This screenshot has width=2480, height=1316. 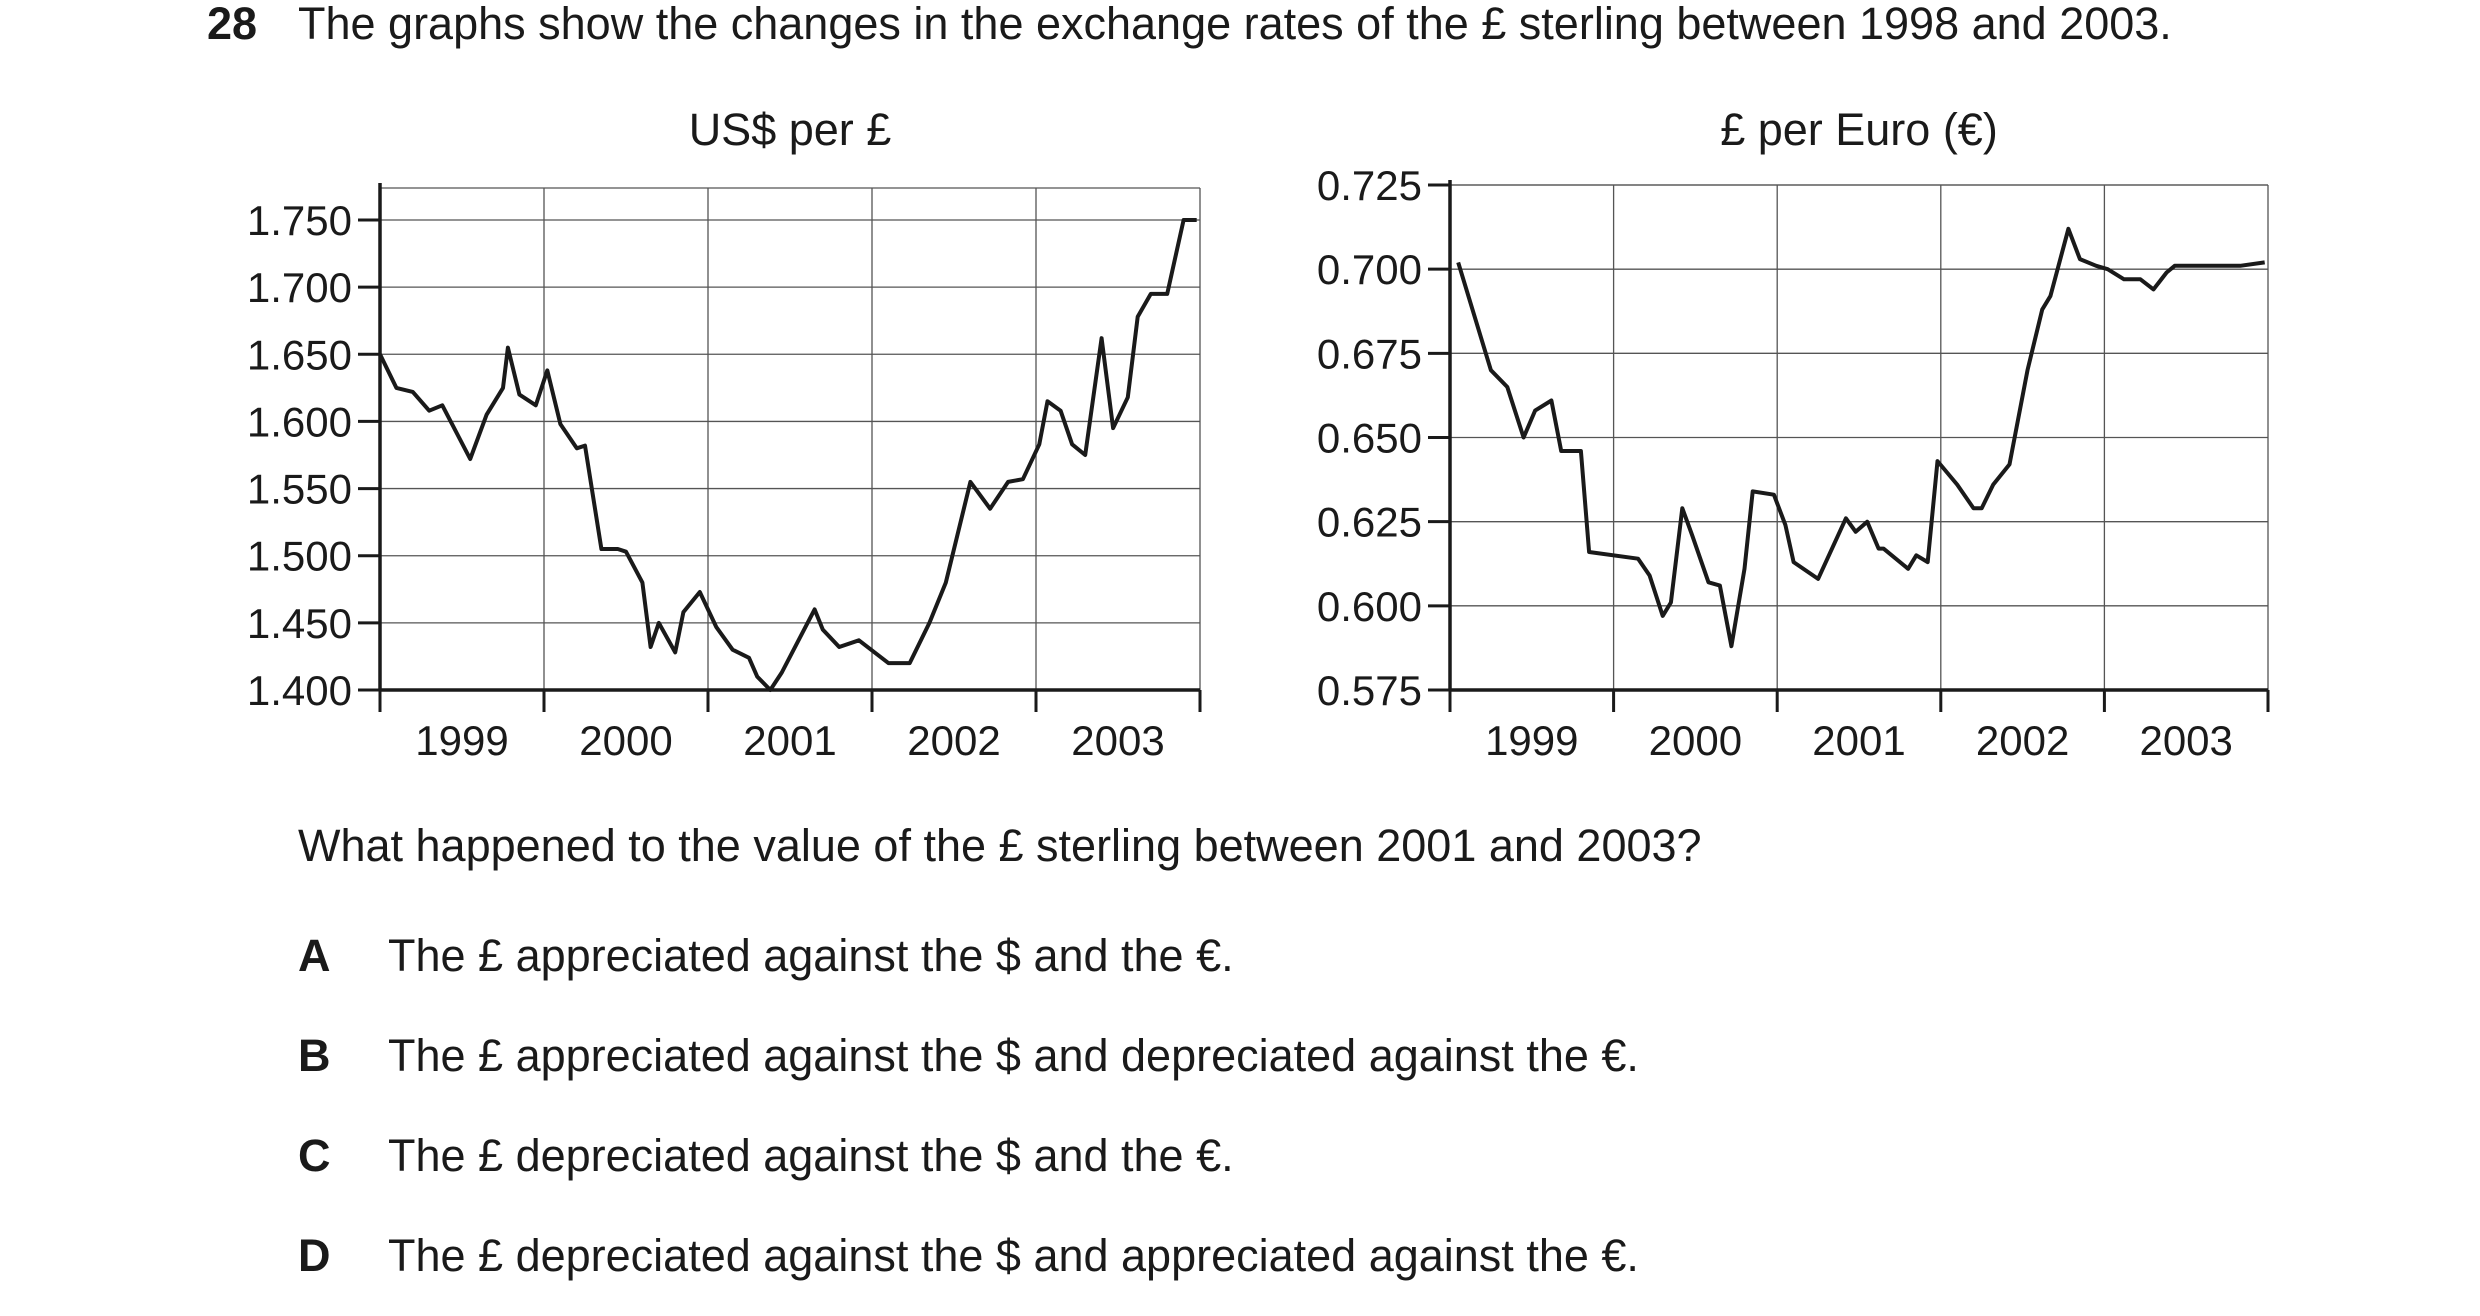 I want to click on chart2-ytick-label: 0.575, so click(x=1369, y=690).